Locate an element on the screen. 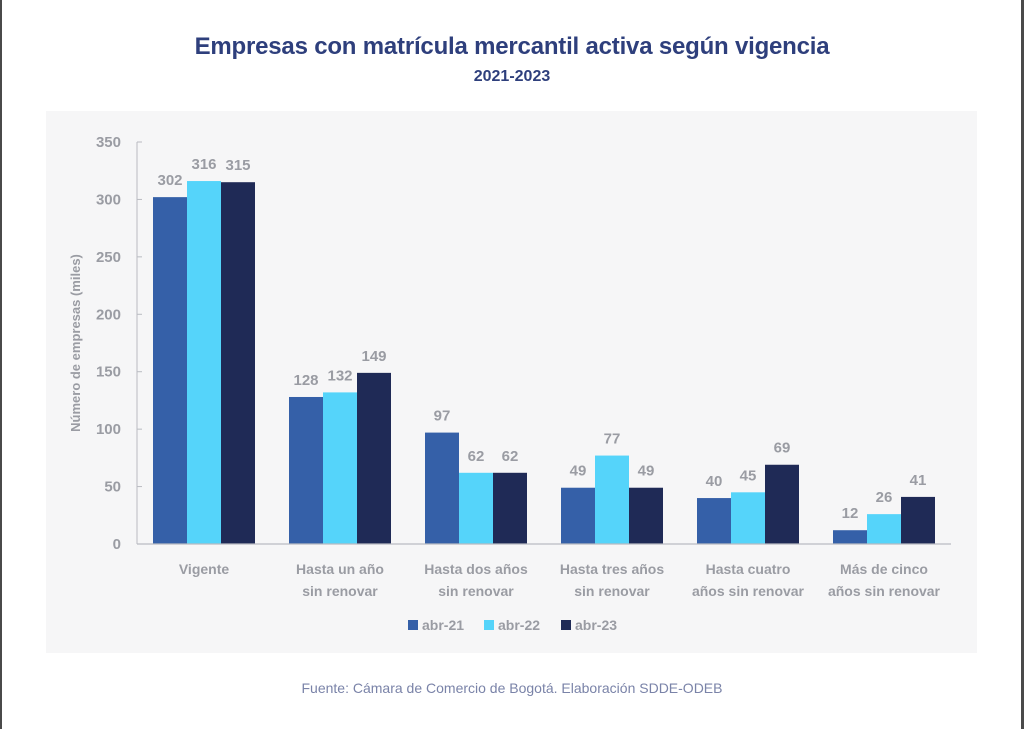  y-tick-label: 200 is located at coordinates (108, 314).